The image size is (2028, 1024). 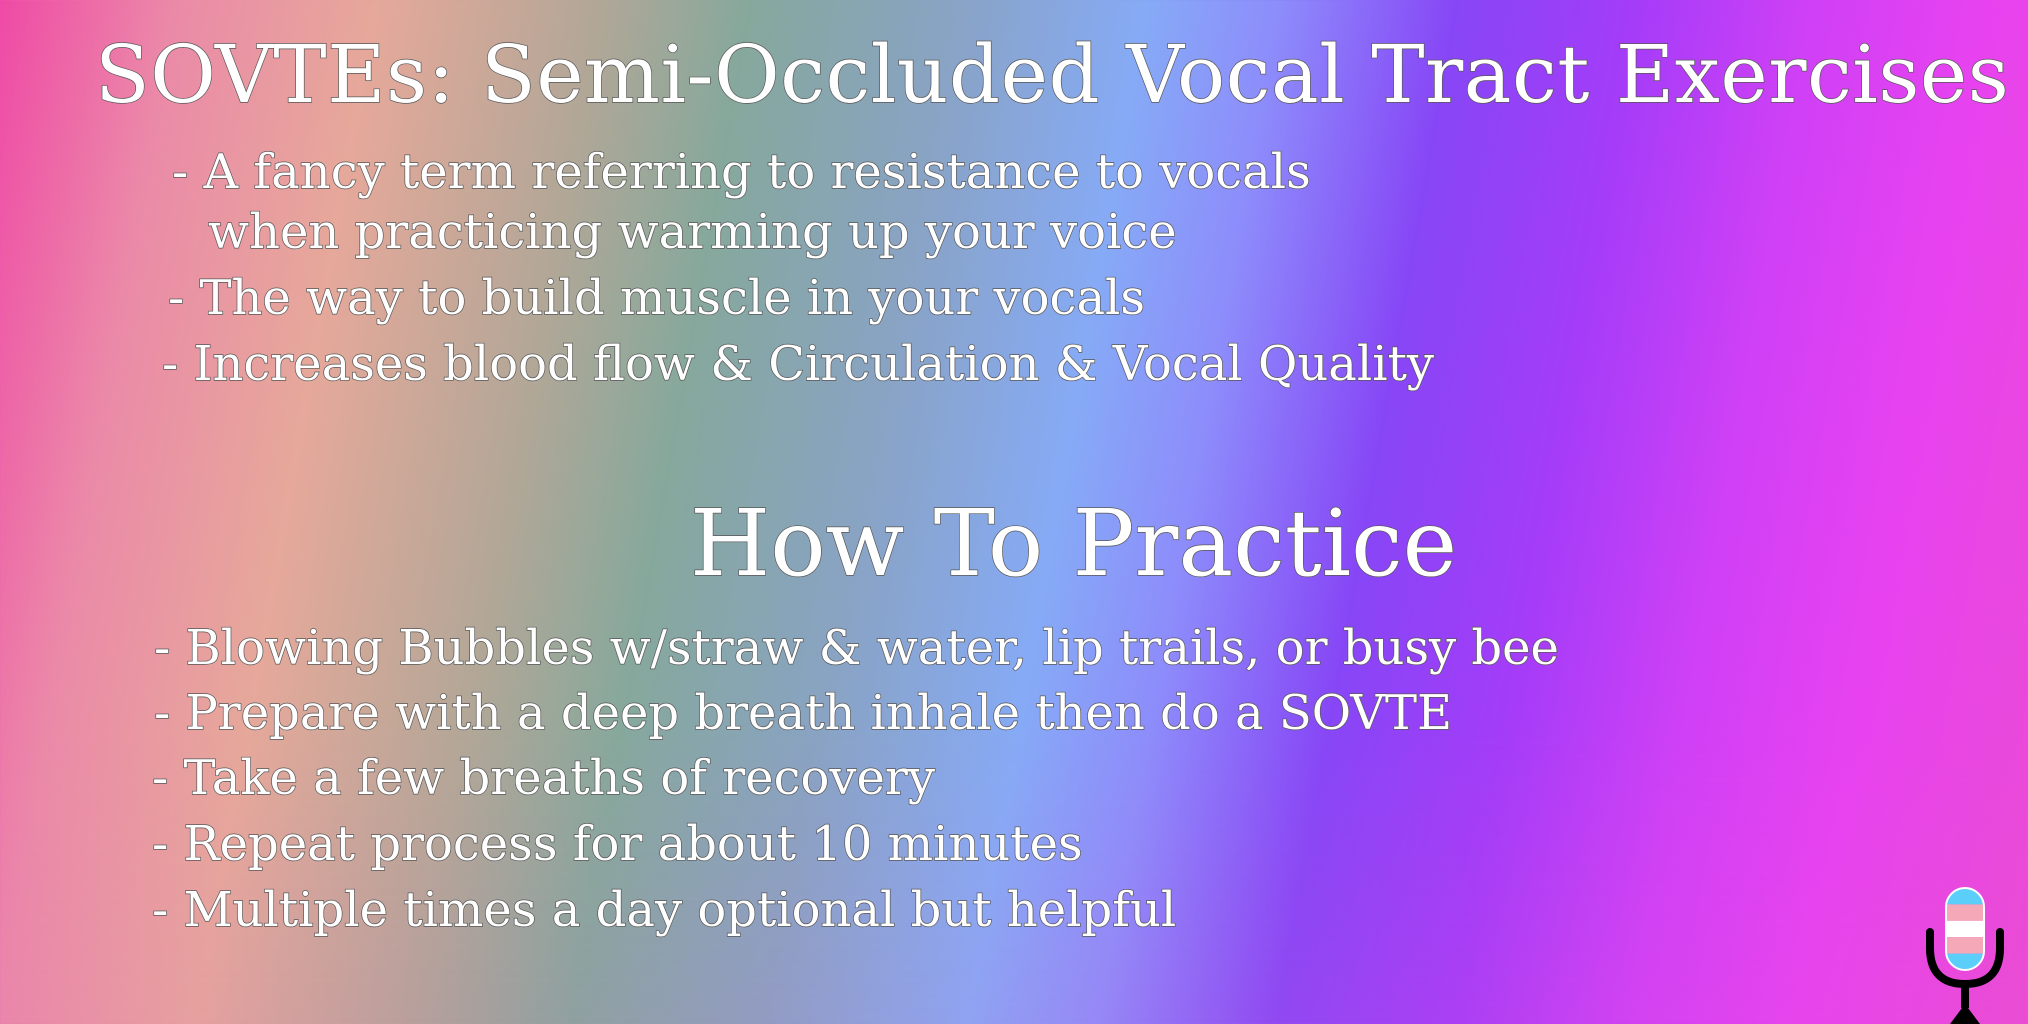 What do you see at coordinates (692, 231) in the screenshot?
I see `definition-item-continued: when practicing warming up your voice` at bounding box center [692, 231].